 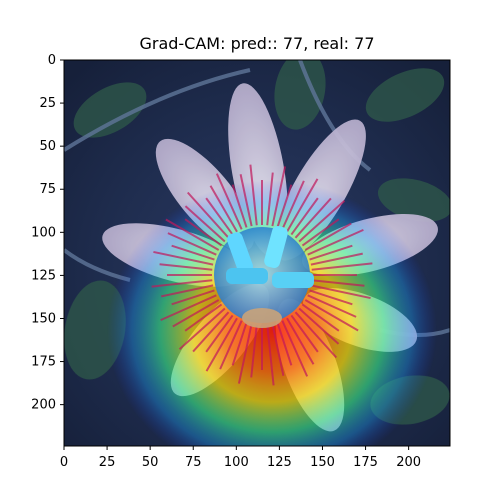 I want to click on y-tick-label: 200, so click(x=43, y=405).